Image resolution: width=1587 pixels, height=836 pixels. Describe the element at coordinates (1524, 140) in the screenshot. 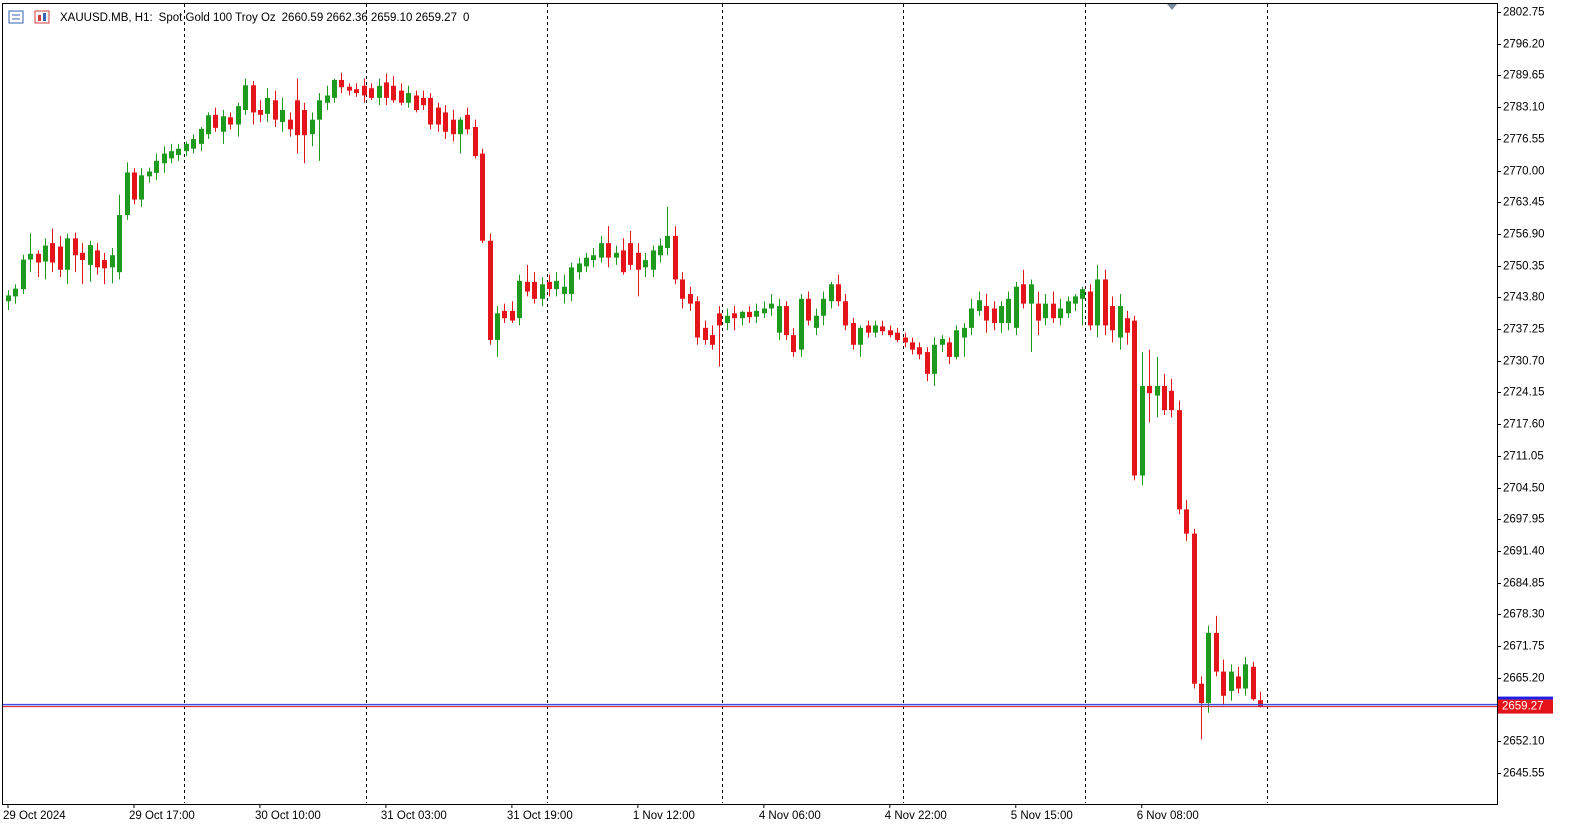

I see `y-tick-label: 2776.55` at that location.